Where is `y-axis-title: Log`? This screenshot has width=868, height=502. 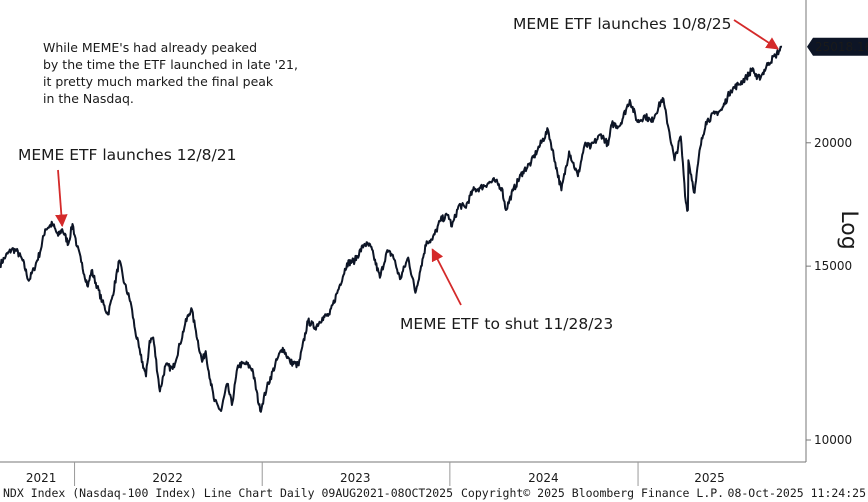
y-axis-title: Log is located at coordinates (848, 229).